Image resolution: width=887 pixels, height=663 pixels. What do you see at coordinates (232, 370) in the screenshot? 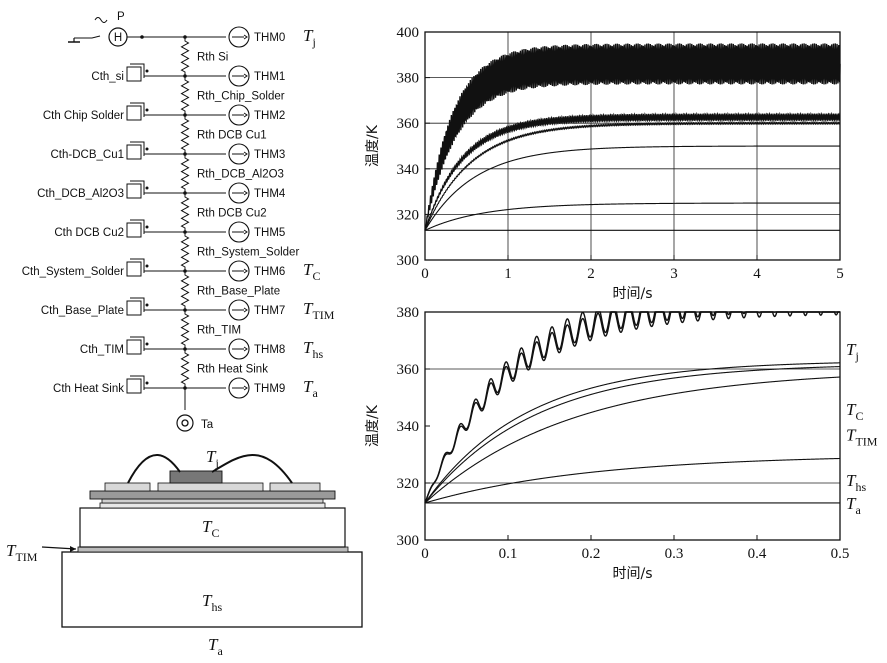
I see `resistor-label-8: Rth Heat Sink` at bounding box center [232, 370].